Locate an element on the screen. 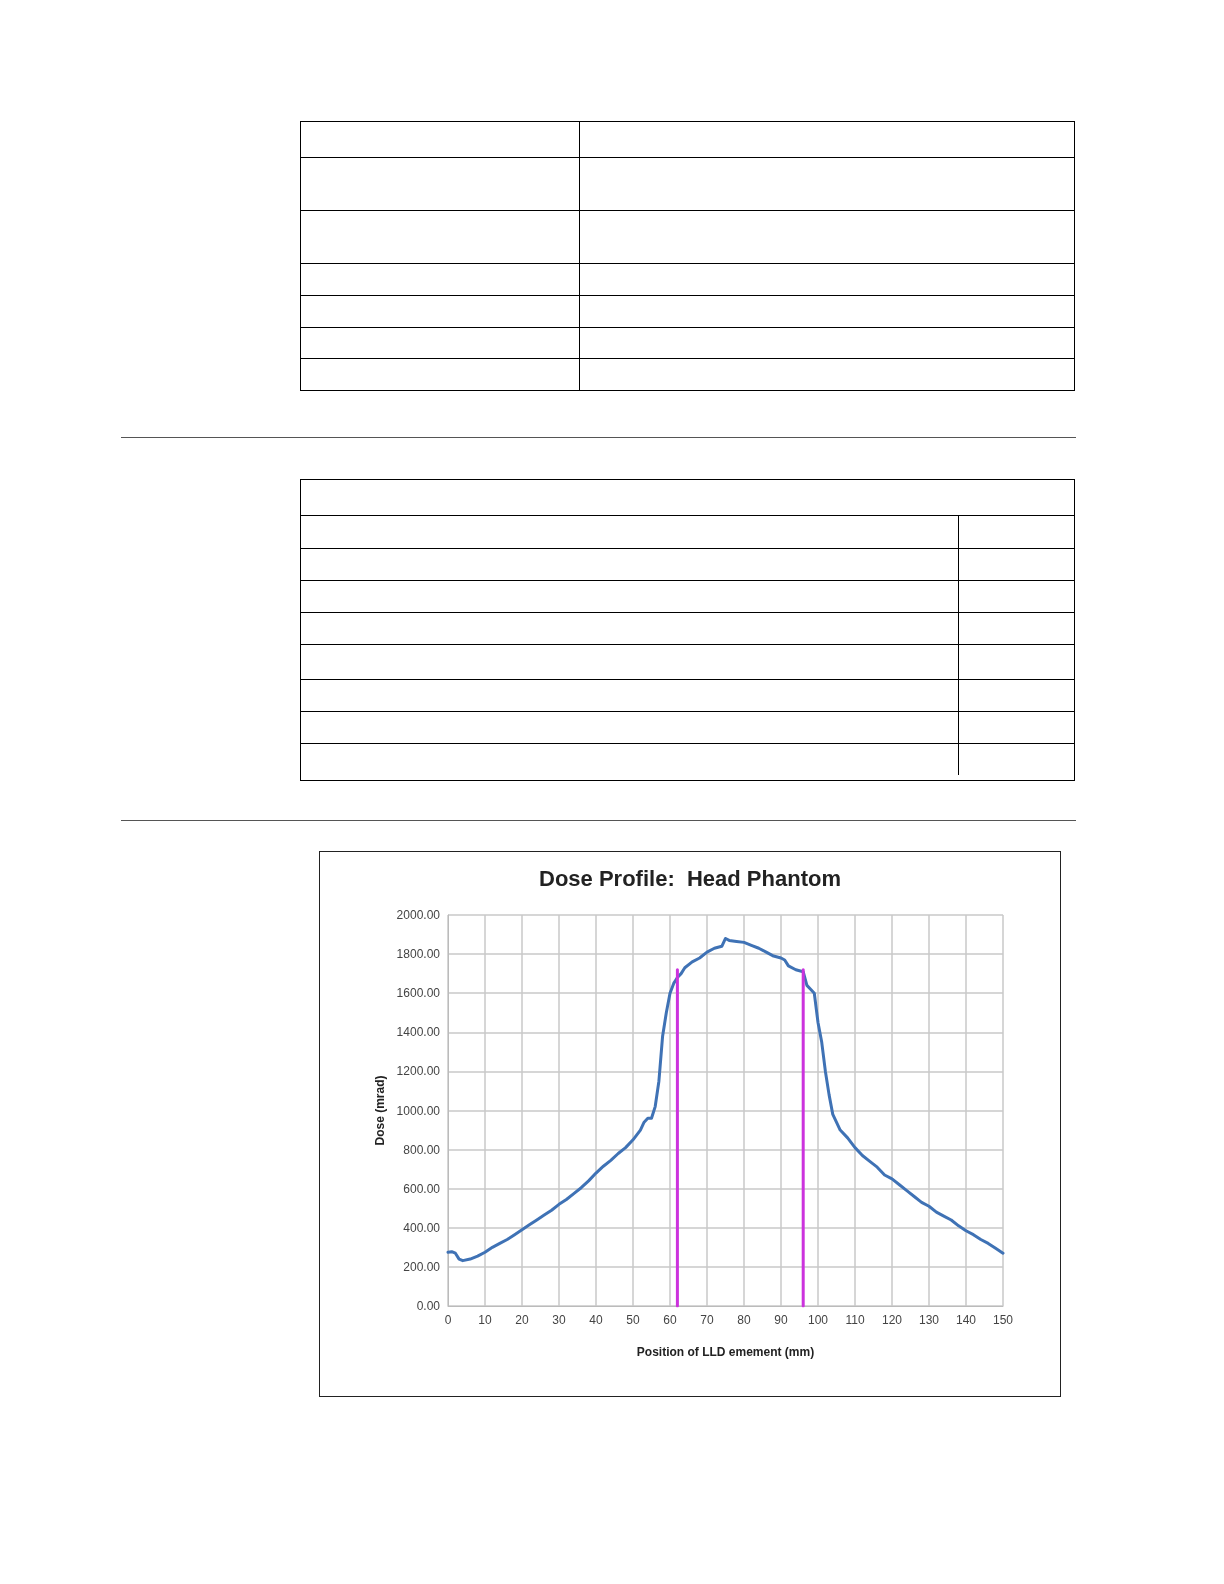  y-tick-label: 1400.00 is located at coordinates (418, 1032).